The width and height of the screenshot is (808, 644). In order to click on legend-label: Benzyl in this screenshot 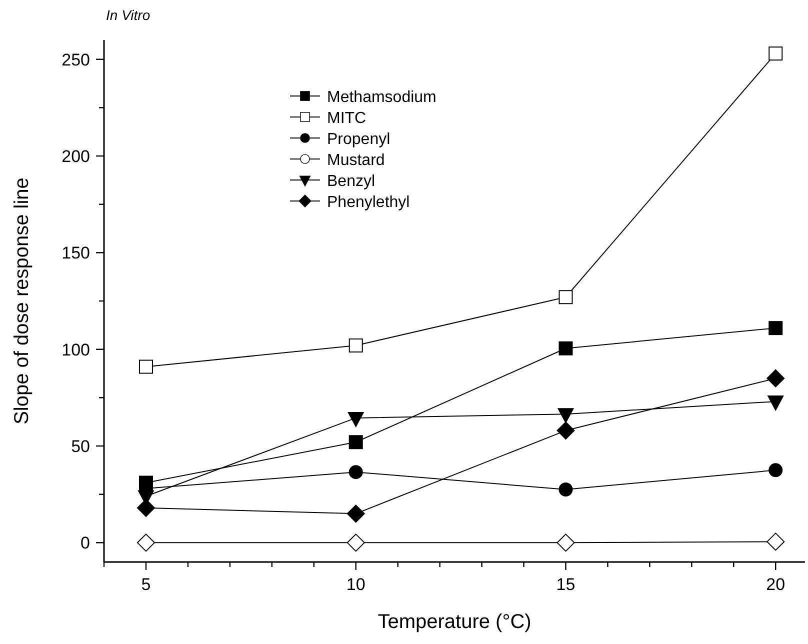, I will do `click(351, 181)`.